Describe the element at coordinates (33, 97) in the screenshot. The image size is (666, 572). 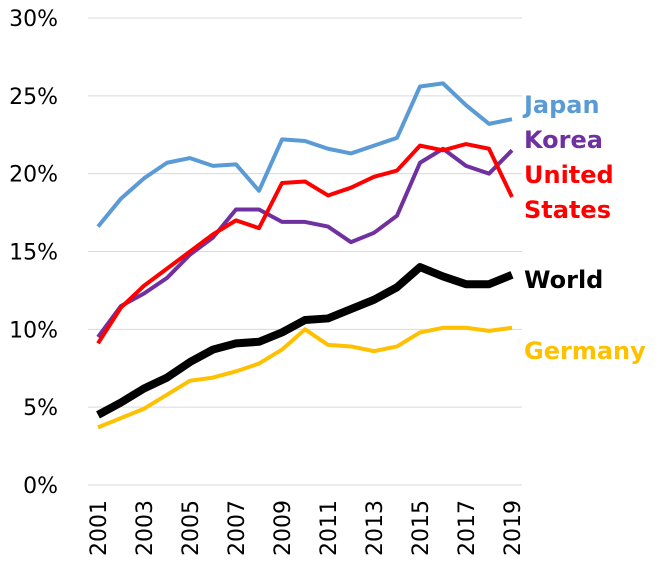
I see `y-tick-label: 25%` at that location.